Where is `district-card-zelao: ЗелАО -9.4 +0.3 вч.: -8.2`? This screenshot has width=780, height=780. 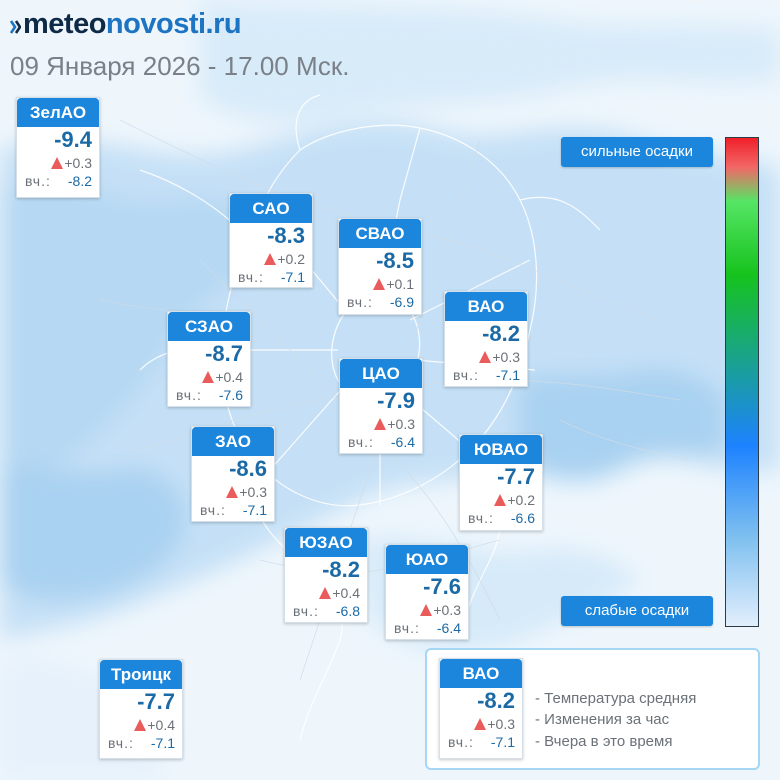 district-card-zelao: ЗелАО -9.4 +0.3 вч.: -8.2 is located at coordinates (58, 147).